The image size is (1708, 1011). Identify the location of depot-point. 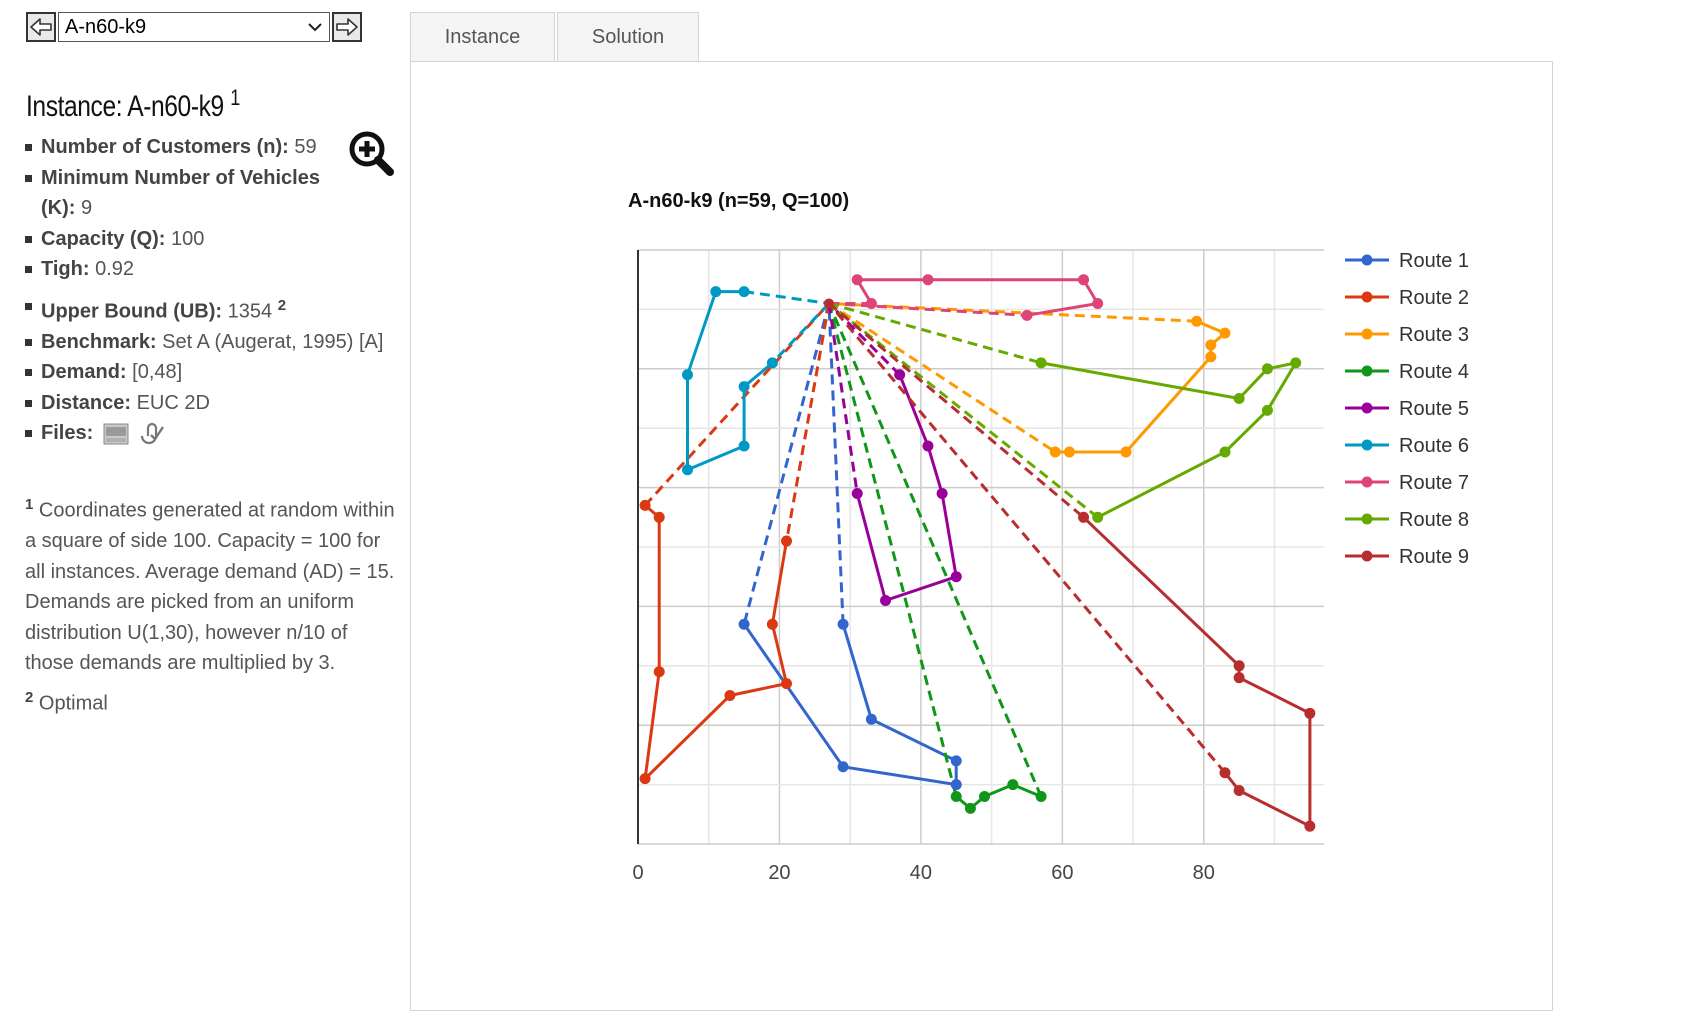
(828, 303).